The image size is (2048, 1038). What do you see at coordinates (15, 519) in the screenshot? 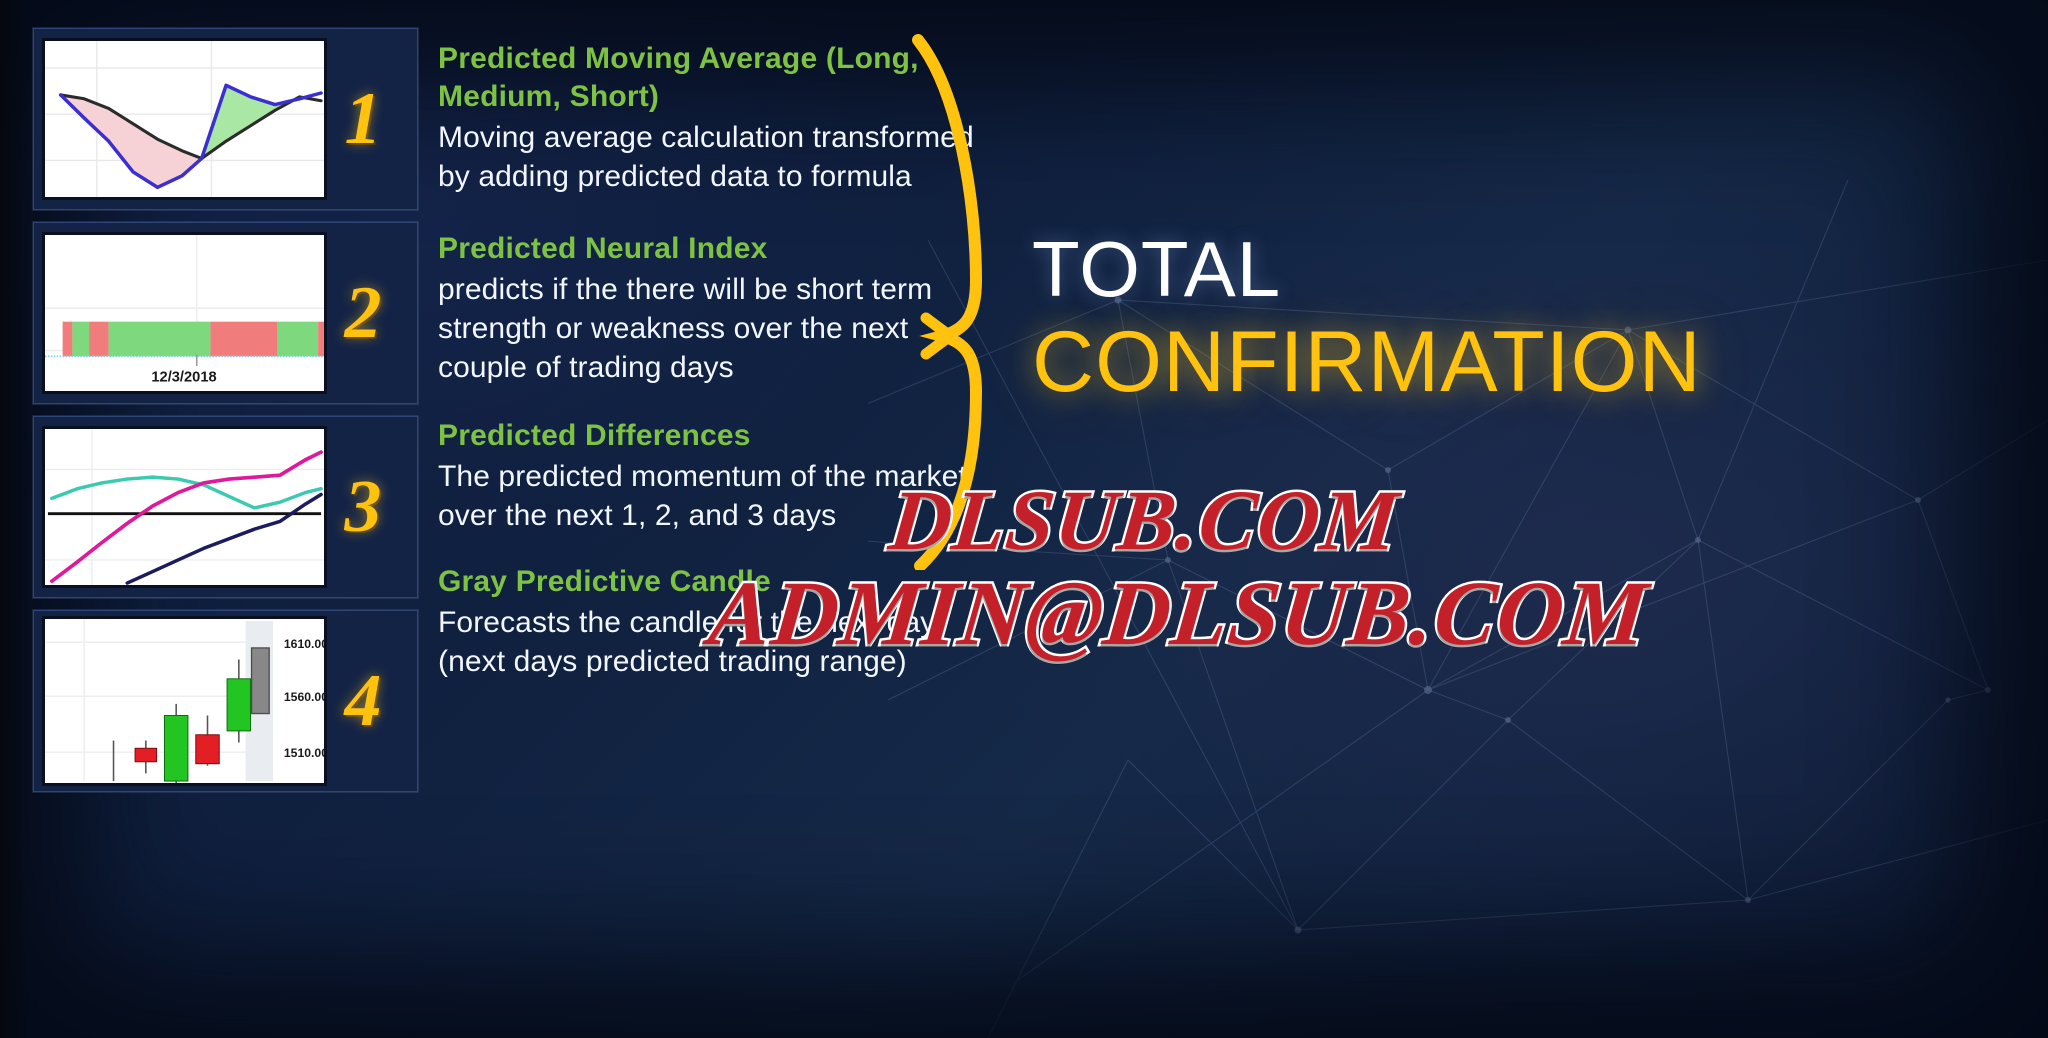
I see `left-edge-shadow` at bounding box center [15, 519].